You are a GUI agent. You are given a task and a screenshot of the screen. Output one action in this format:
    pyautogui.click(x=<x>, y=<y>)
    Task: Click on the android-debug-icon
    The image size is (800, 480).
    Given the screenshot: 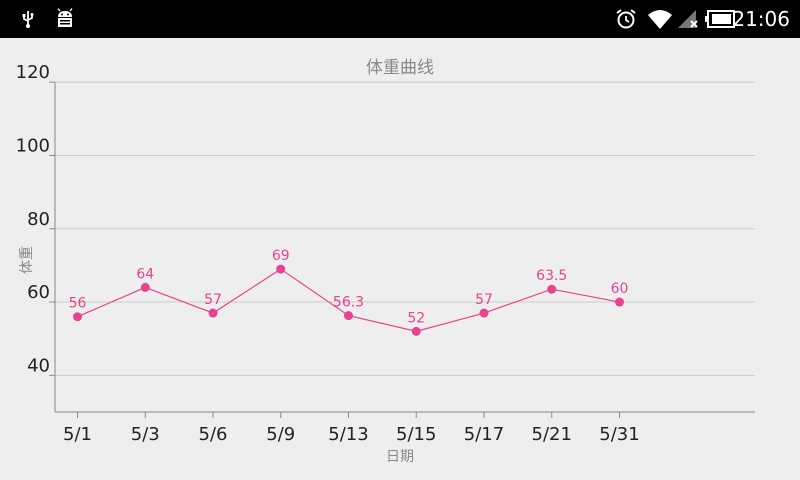 What is the action you would take?
    pyautogui.click(x=65, y=17)
    